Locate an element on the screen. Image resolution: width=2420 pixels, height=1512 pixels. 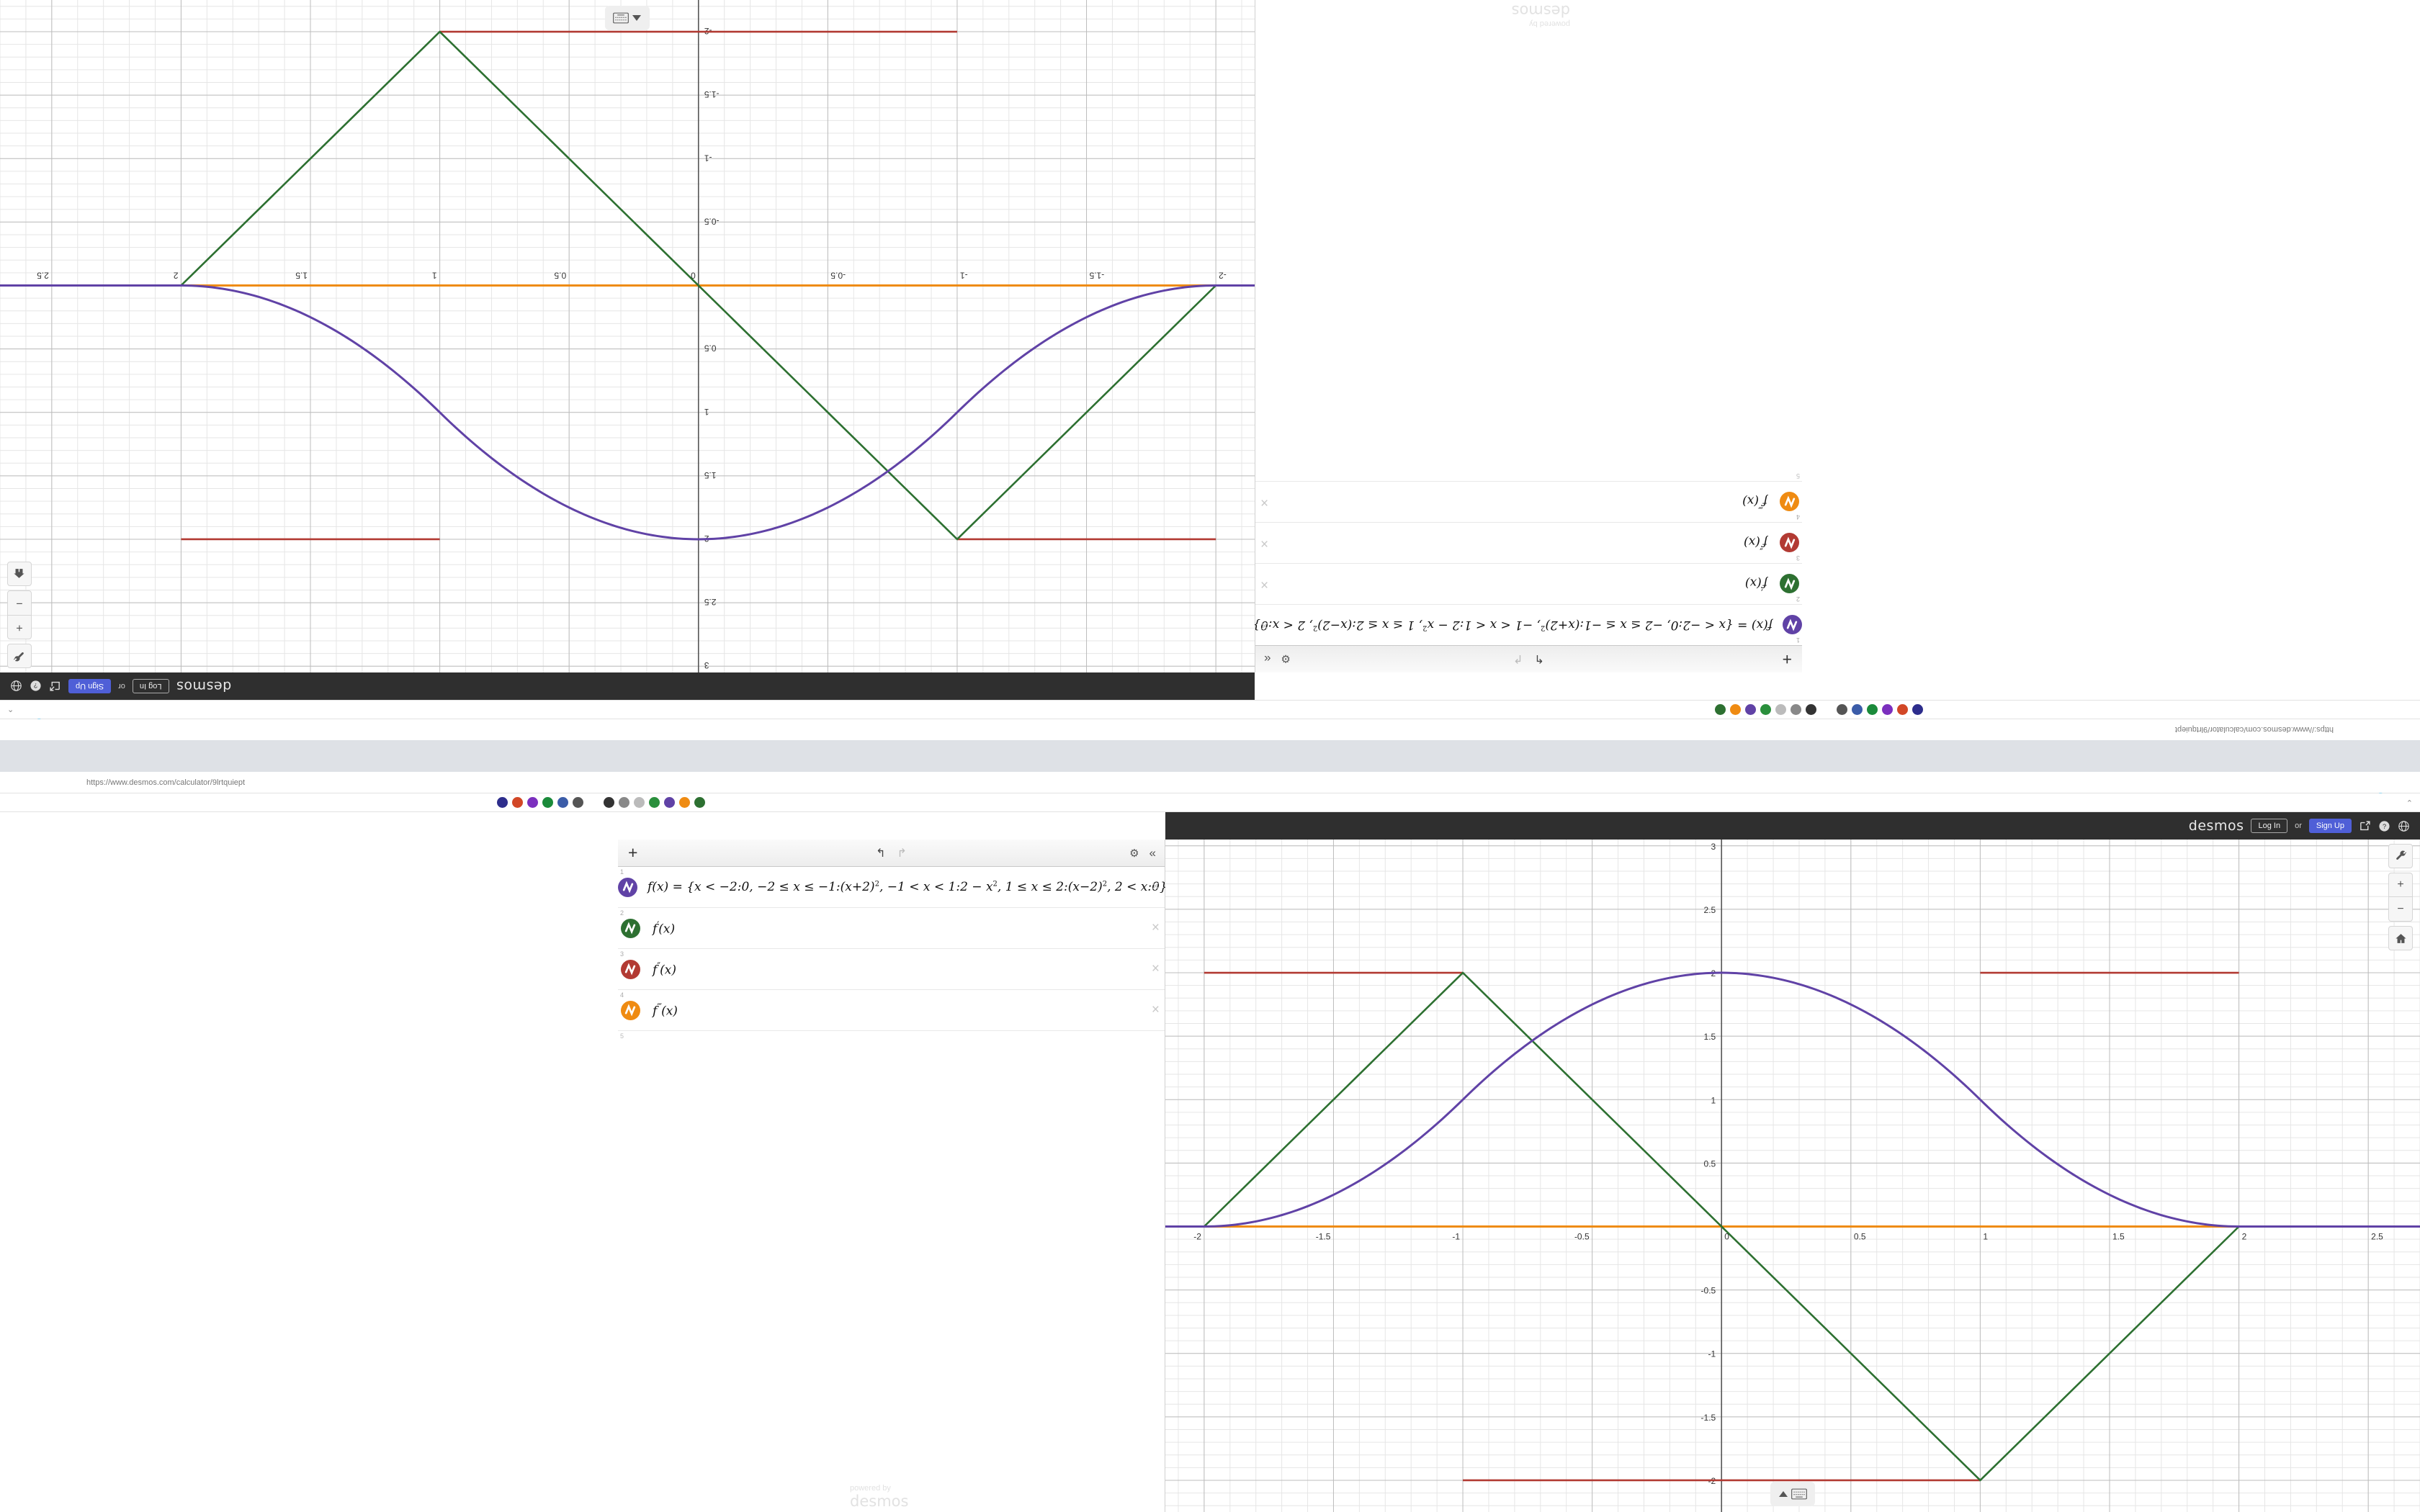
add-expression-button: + is located at coordinates (633, 852).